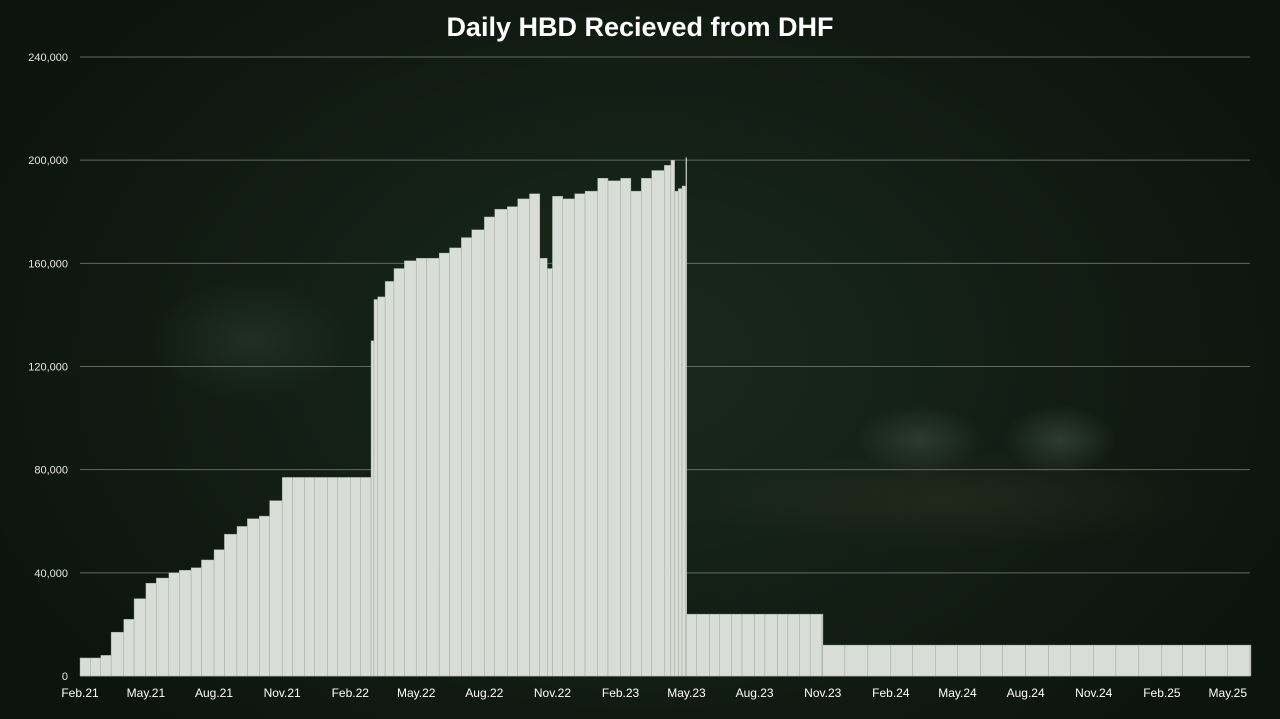 This screenshot has width=1280, height=719. Describe the element at coordinates (80, 693) in the screenshot. I see `x-tick-label: Feb.21` at that location.